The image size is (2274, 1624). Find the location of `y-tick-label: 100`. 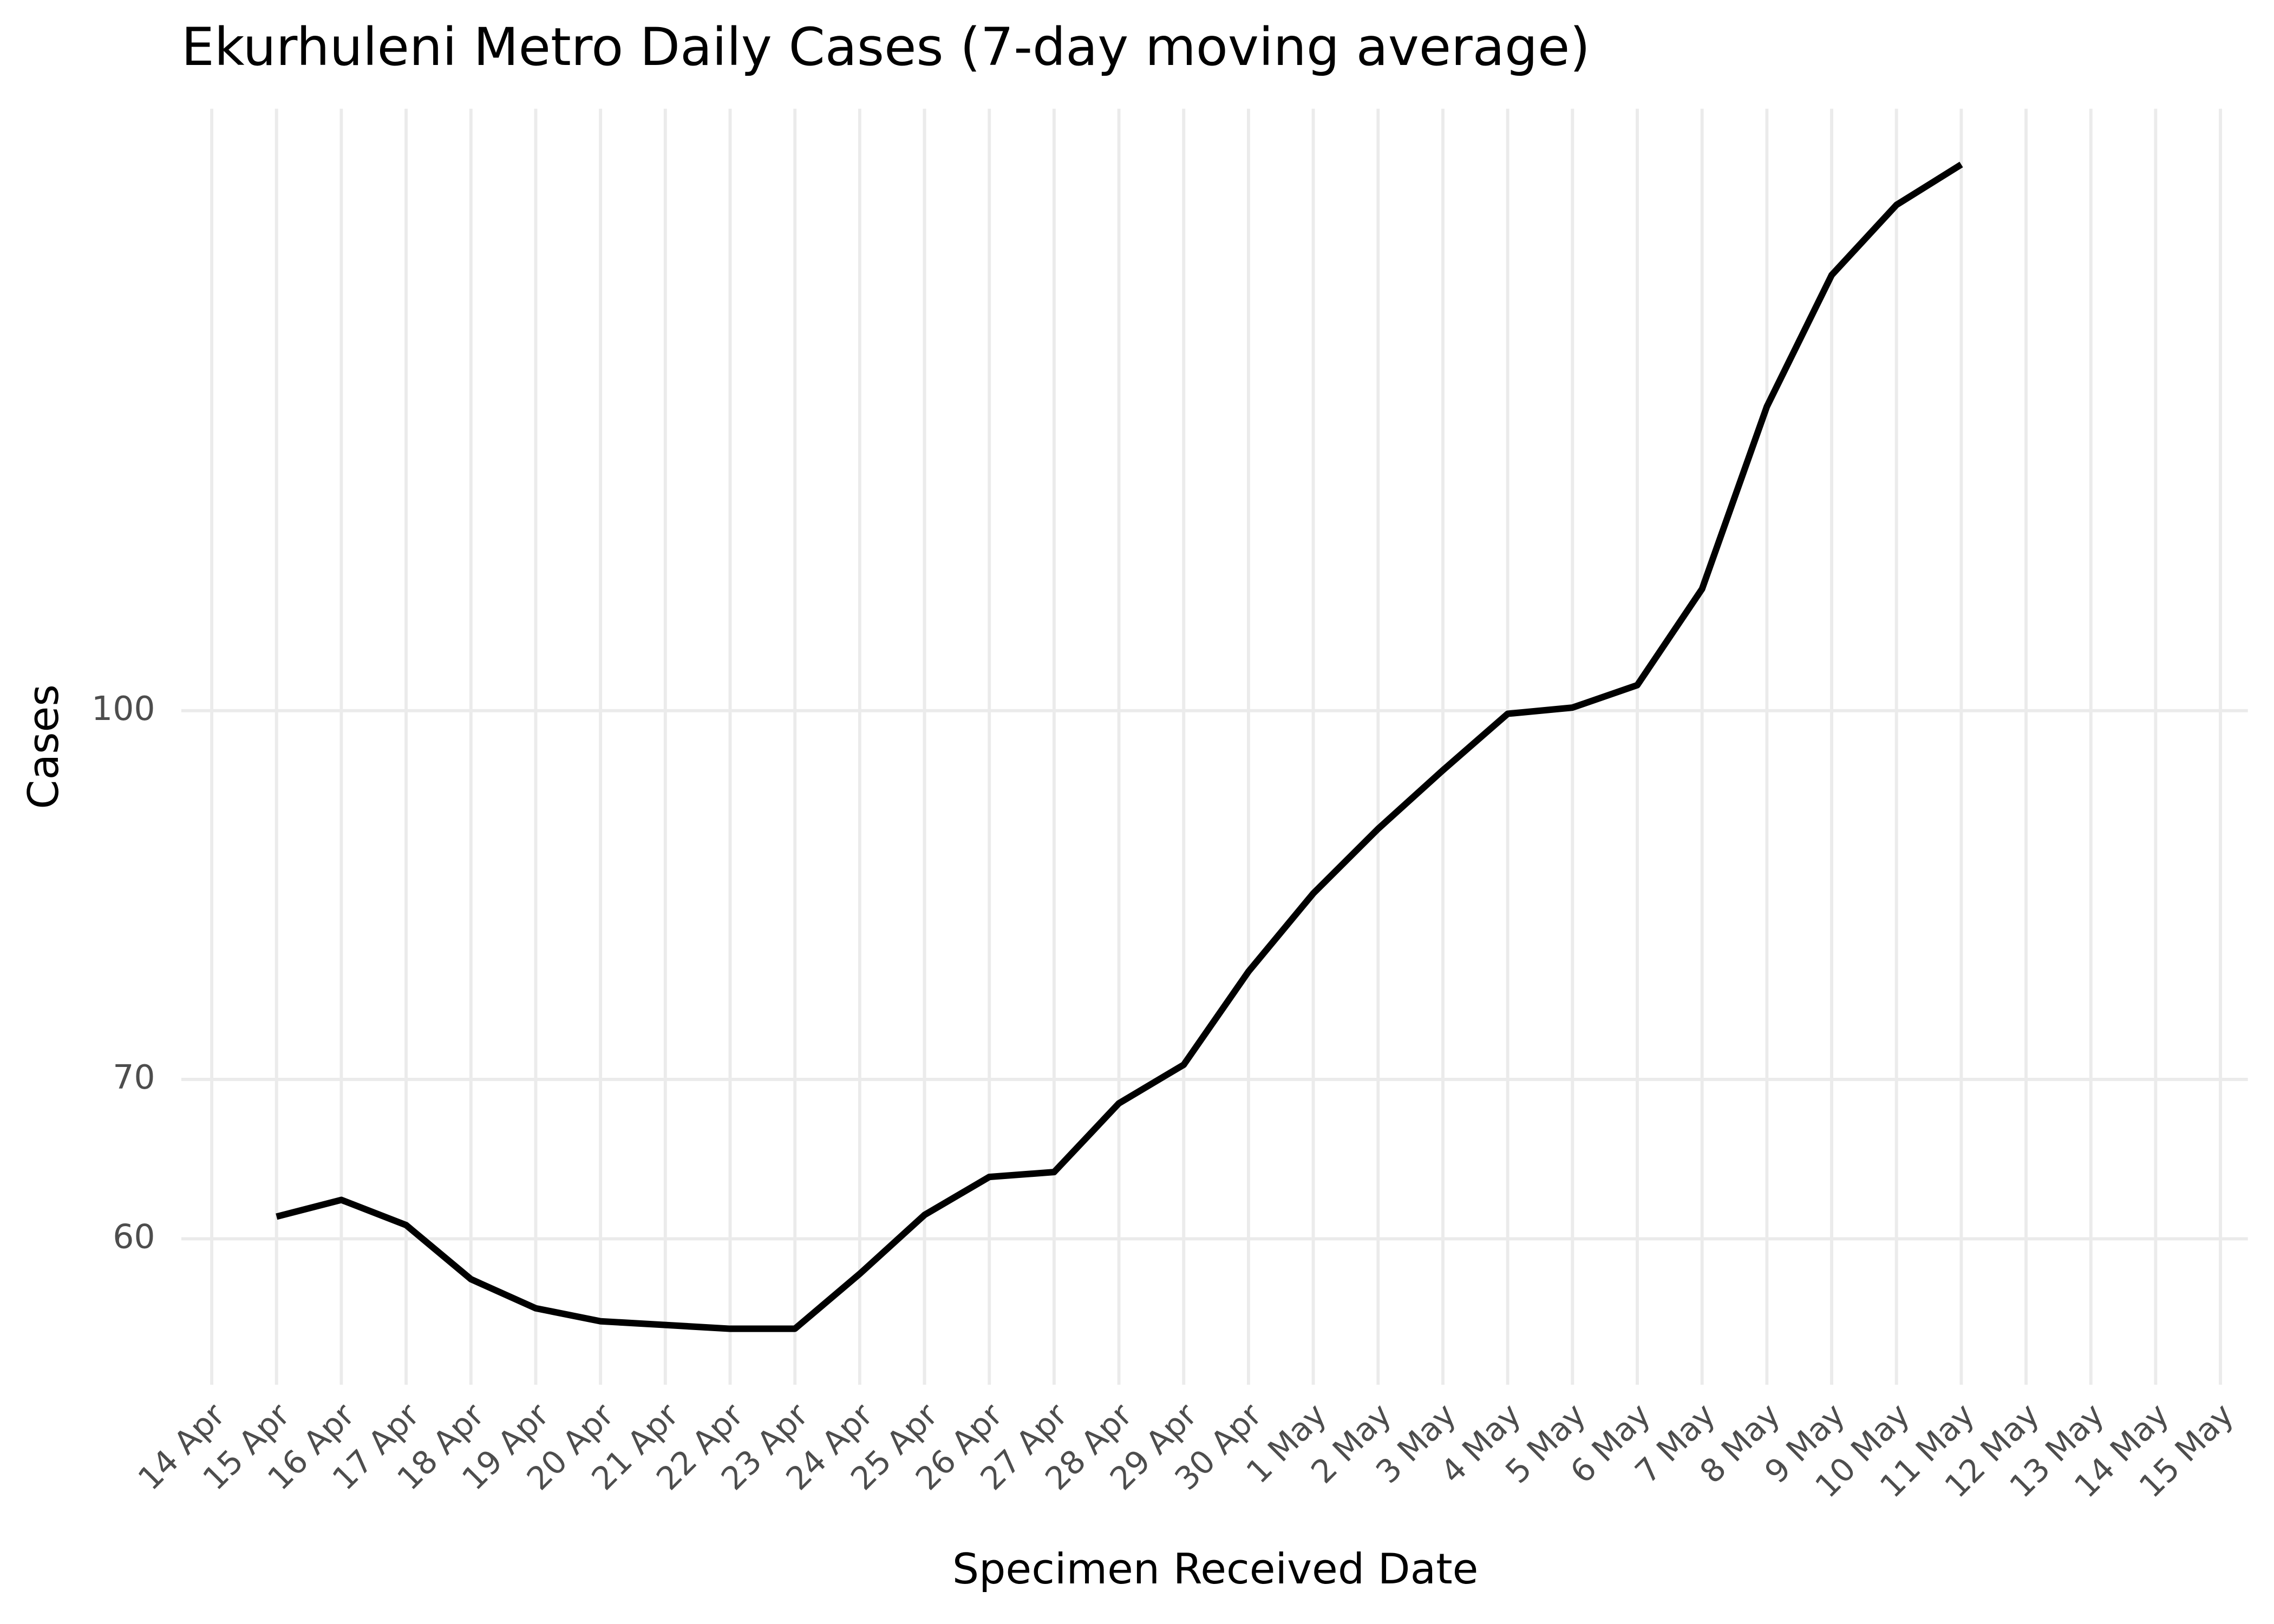

y-tick-label: 100 is located at coordinates (124, 709).